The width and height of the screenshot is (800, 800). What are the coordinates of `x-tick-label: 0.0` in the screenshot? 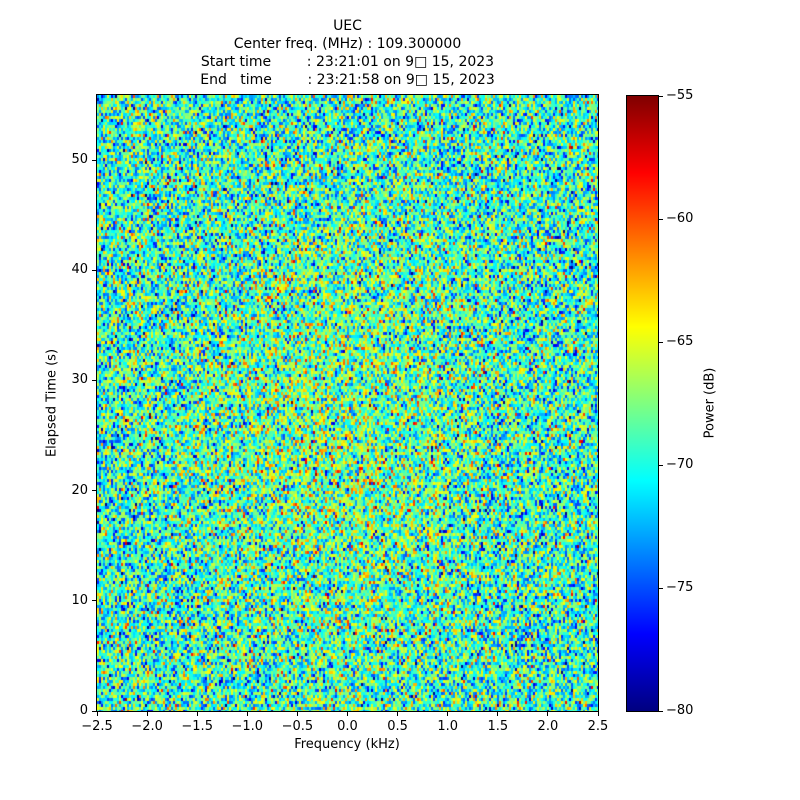 It's located at (347, 726).